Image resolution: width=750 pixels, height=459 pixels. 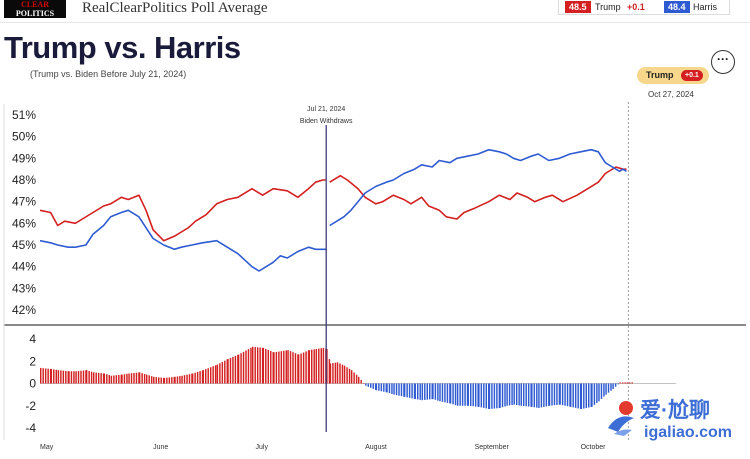 What do you see at coordinates (692, 75) in the screenshot?
I see `leader-delta: +0.1` at bounding box center [692, 75].